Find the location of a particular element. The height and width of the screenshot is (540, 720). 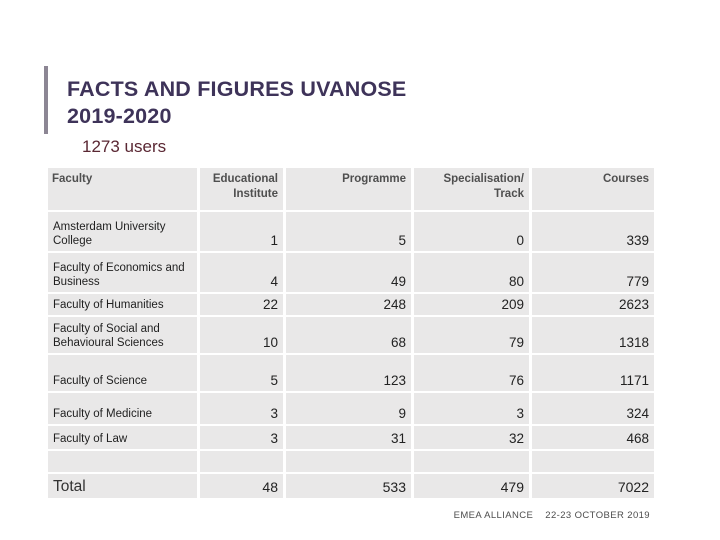

value-cell: 339 is located at coordinates (593, 231).